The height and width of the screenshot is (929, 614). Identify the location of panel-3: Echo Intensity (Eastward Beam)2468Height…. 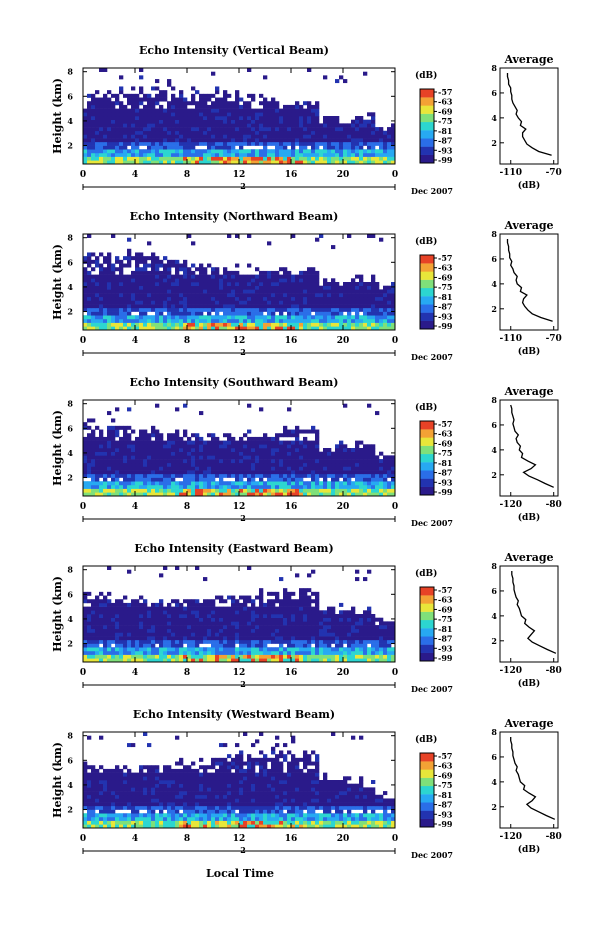
(306, 618).